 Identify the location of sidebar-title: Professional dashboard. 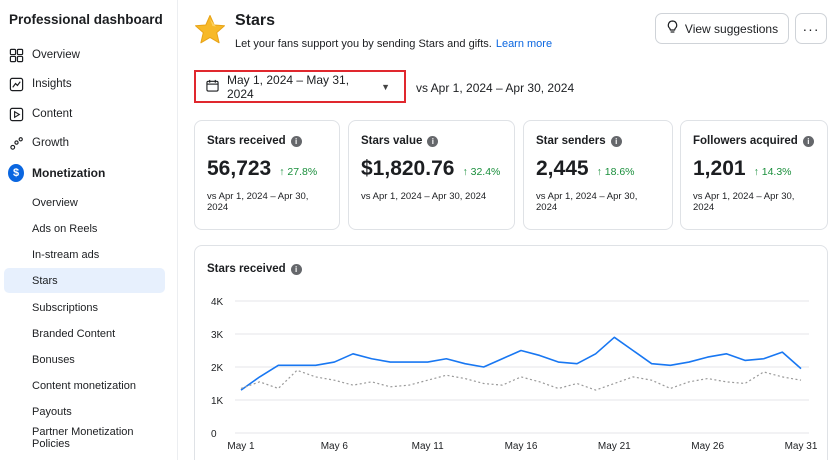
(86, 19).